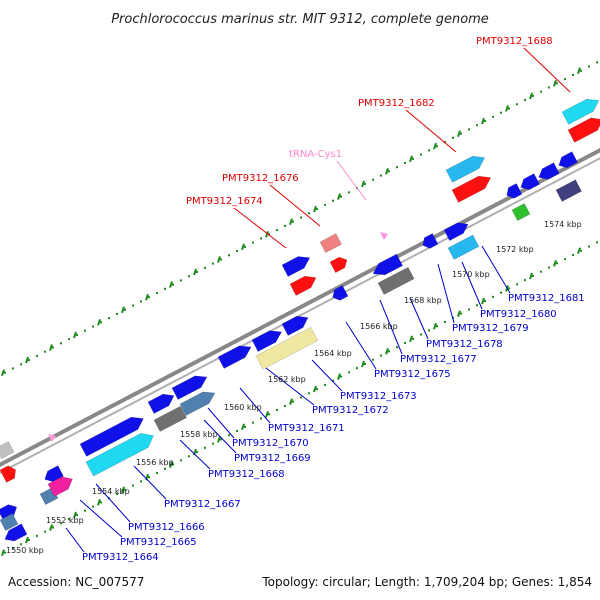 Image resolution: width=600 pixels, height=600 pixels. What do you see at coordinates (158, 542) in the screenshot?
I see `gene-label: PMT9312_1665` at bounding box center [158, 542].